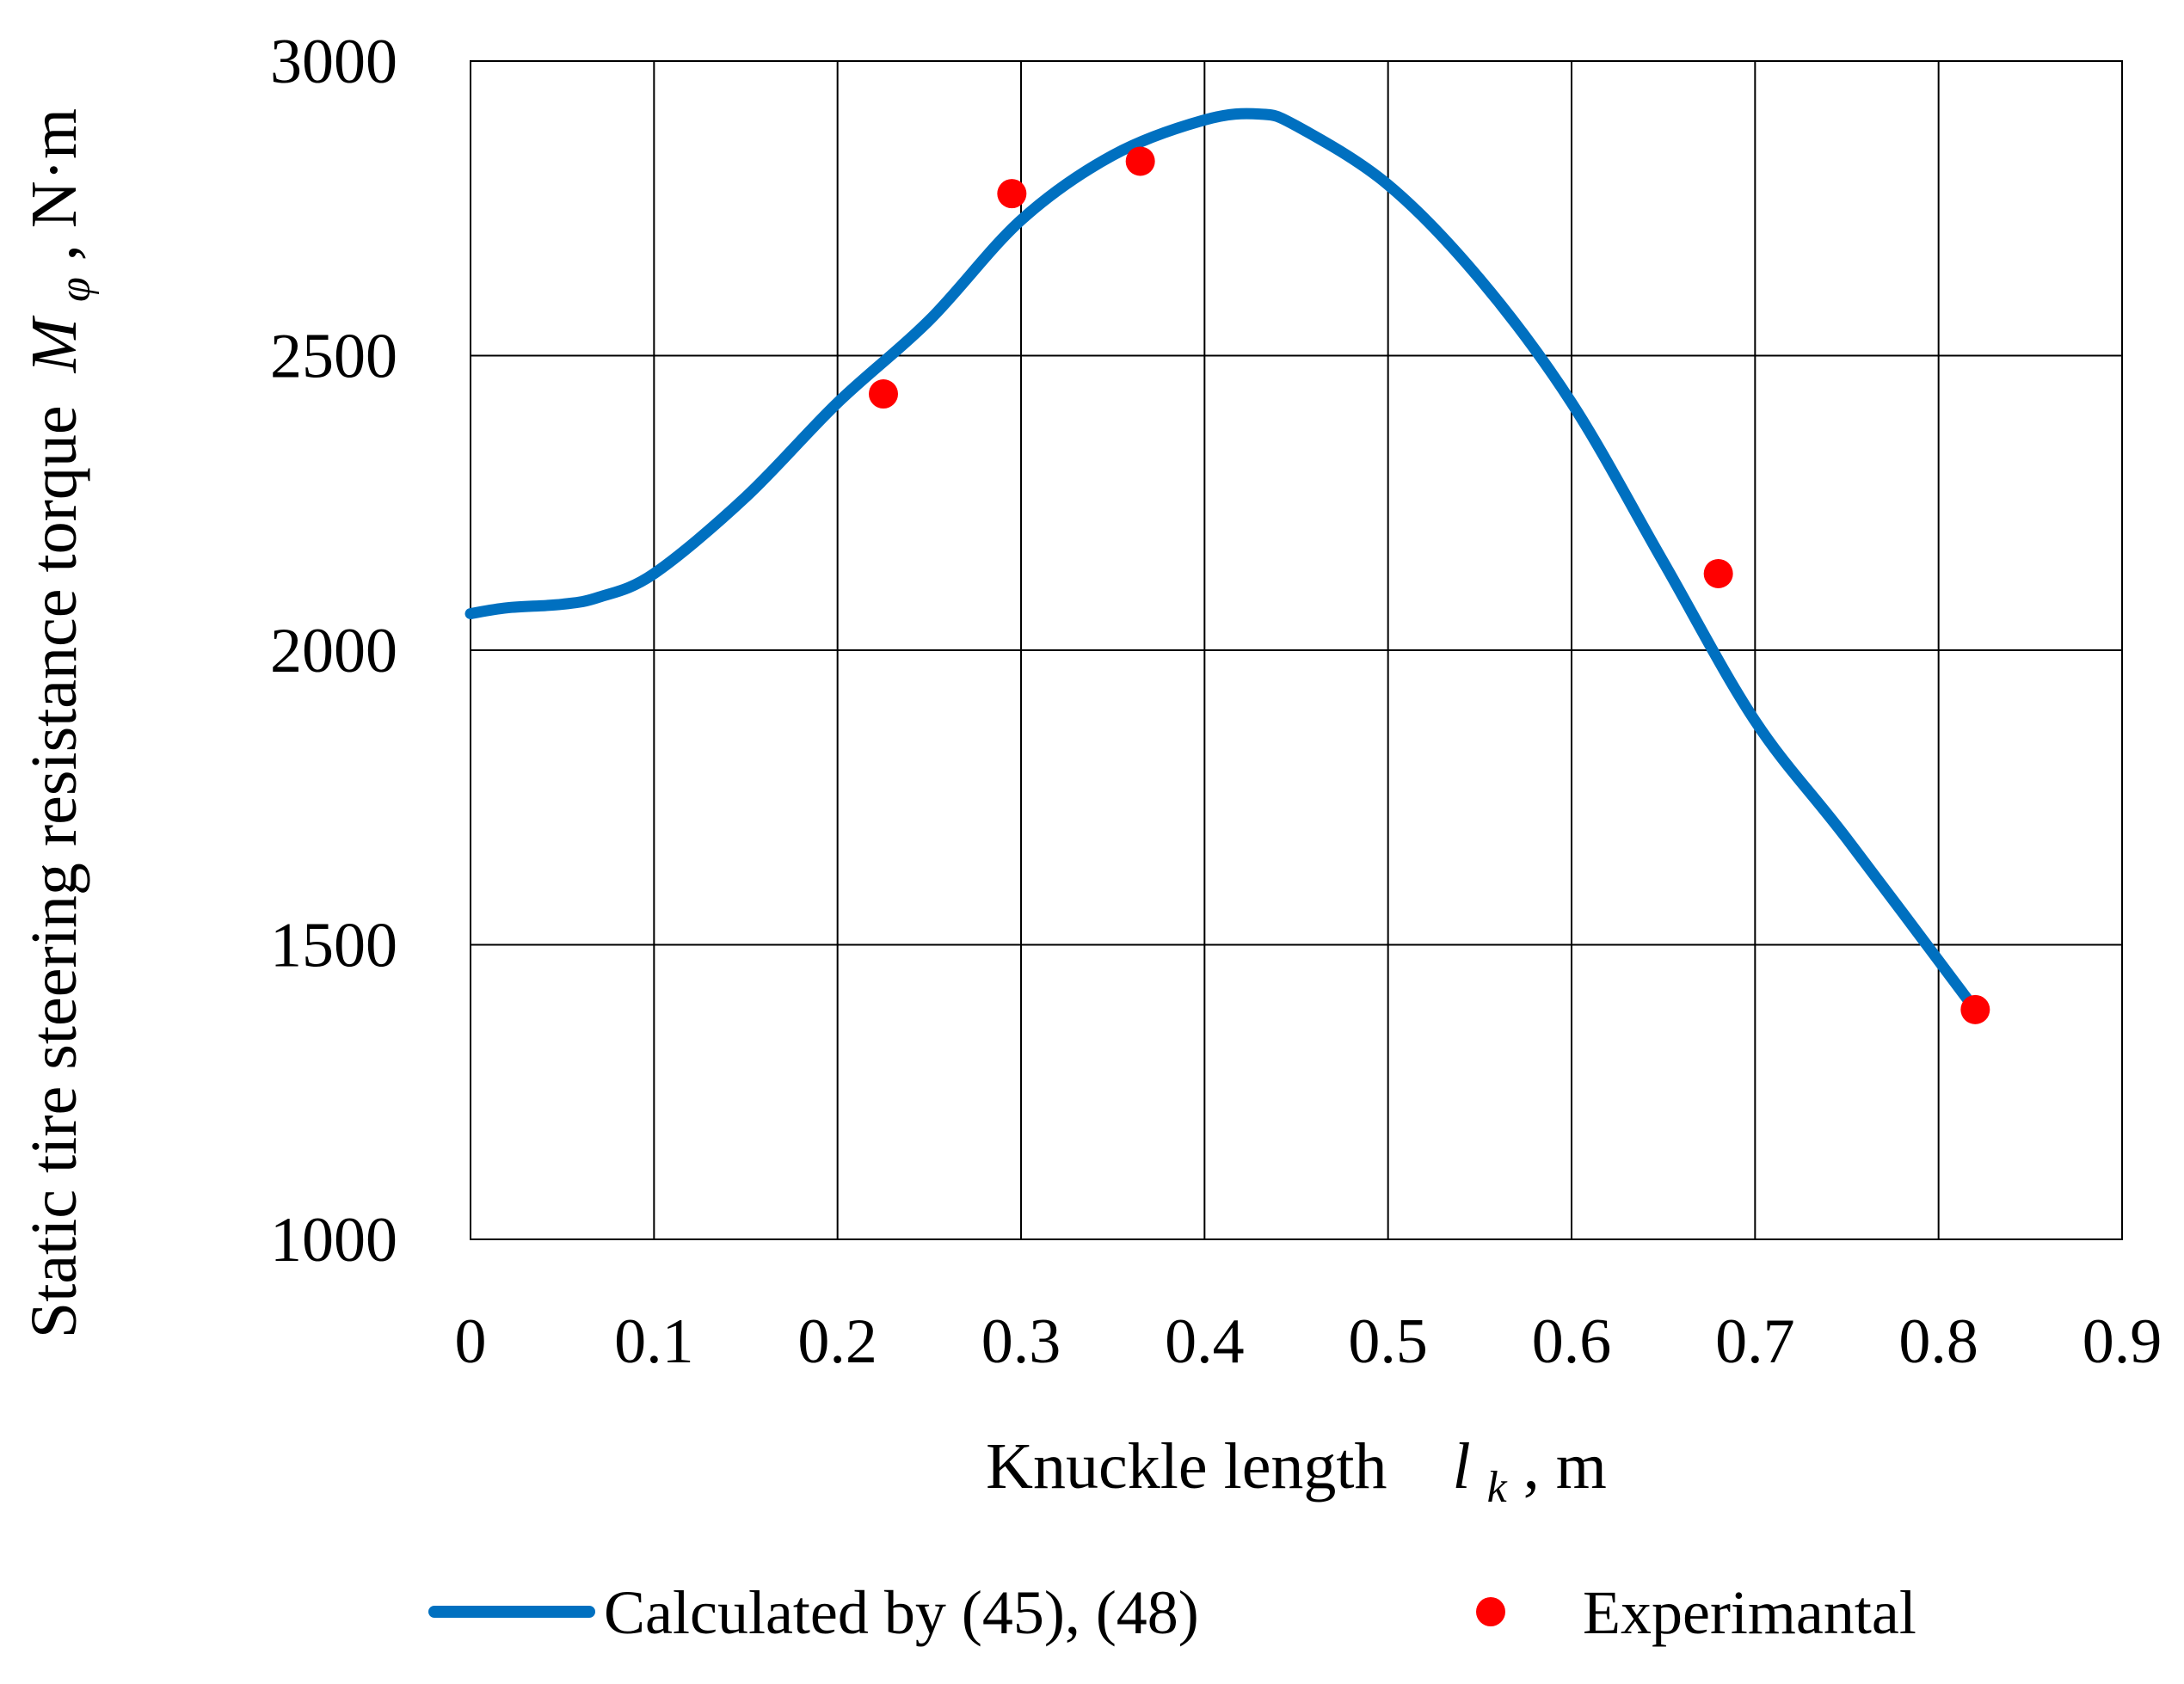  I want to click on x-tick-label: 0.6, so click(1572, 1341).